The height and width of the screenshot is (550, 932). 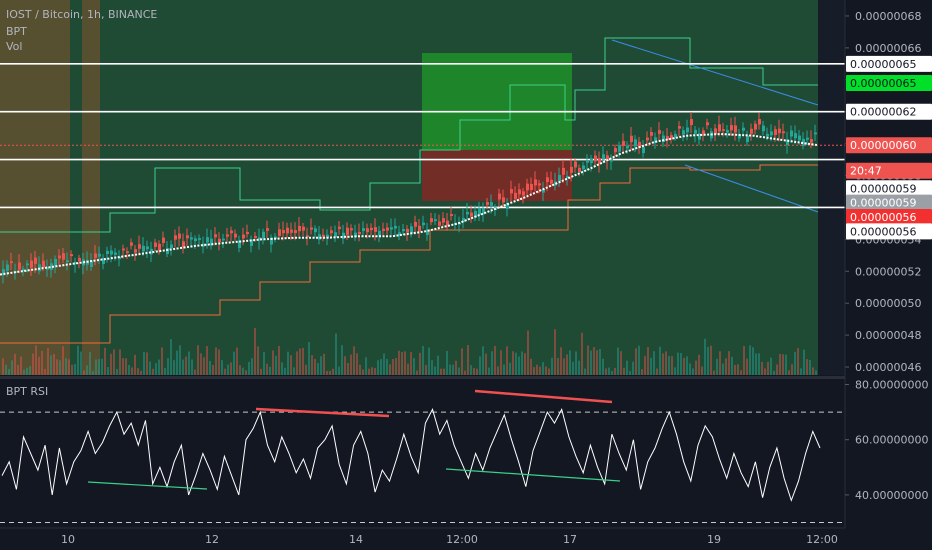 I want to click on time-axis: 10 12 14 12:00 17 19 12:00, so click(x=422, y=536).